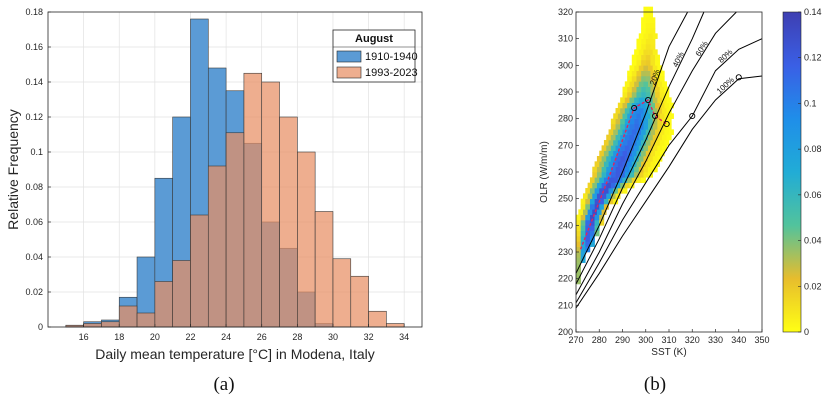 This screenshot has width=823, height=402. Describe the element at coordinates (738, 340) in the screenshot. I see `x-tick-label: 340` at that location.